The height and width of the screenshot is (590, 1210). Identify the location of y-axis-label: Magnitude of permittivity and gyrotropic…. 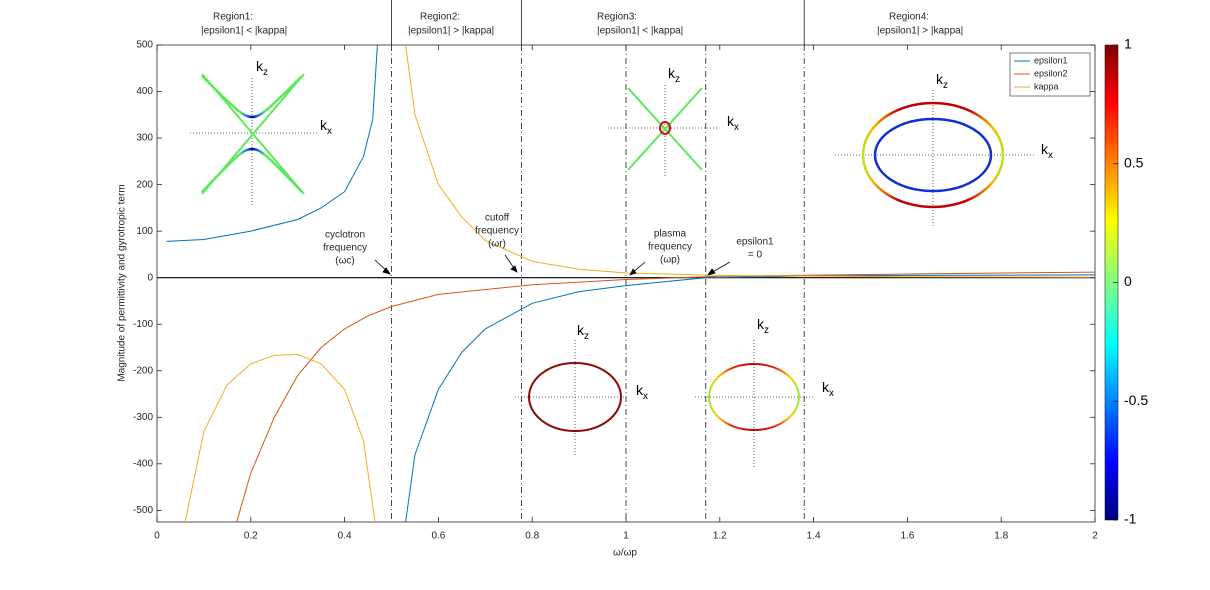
(122, 282).